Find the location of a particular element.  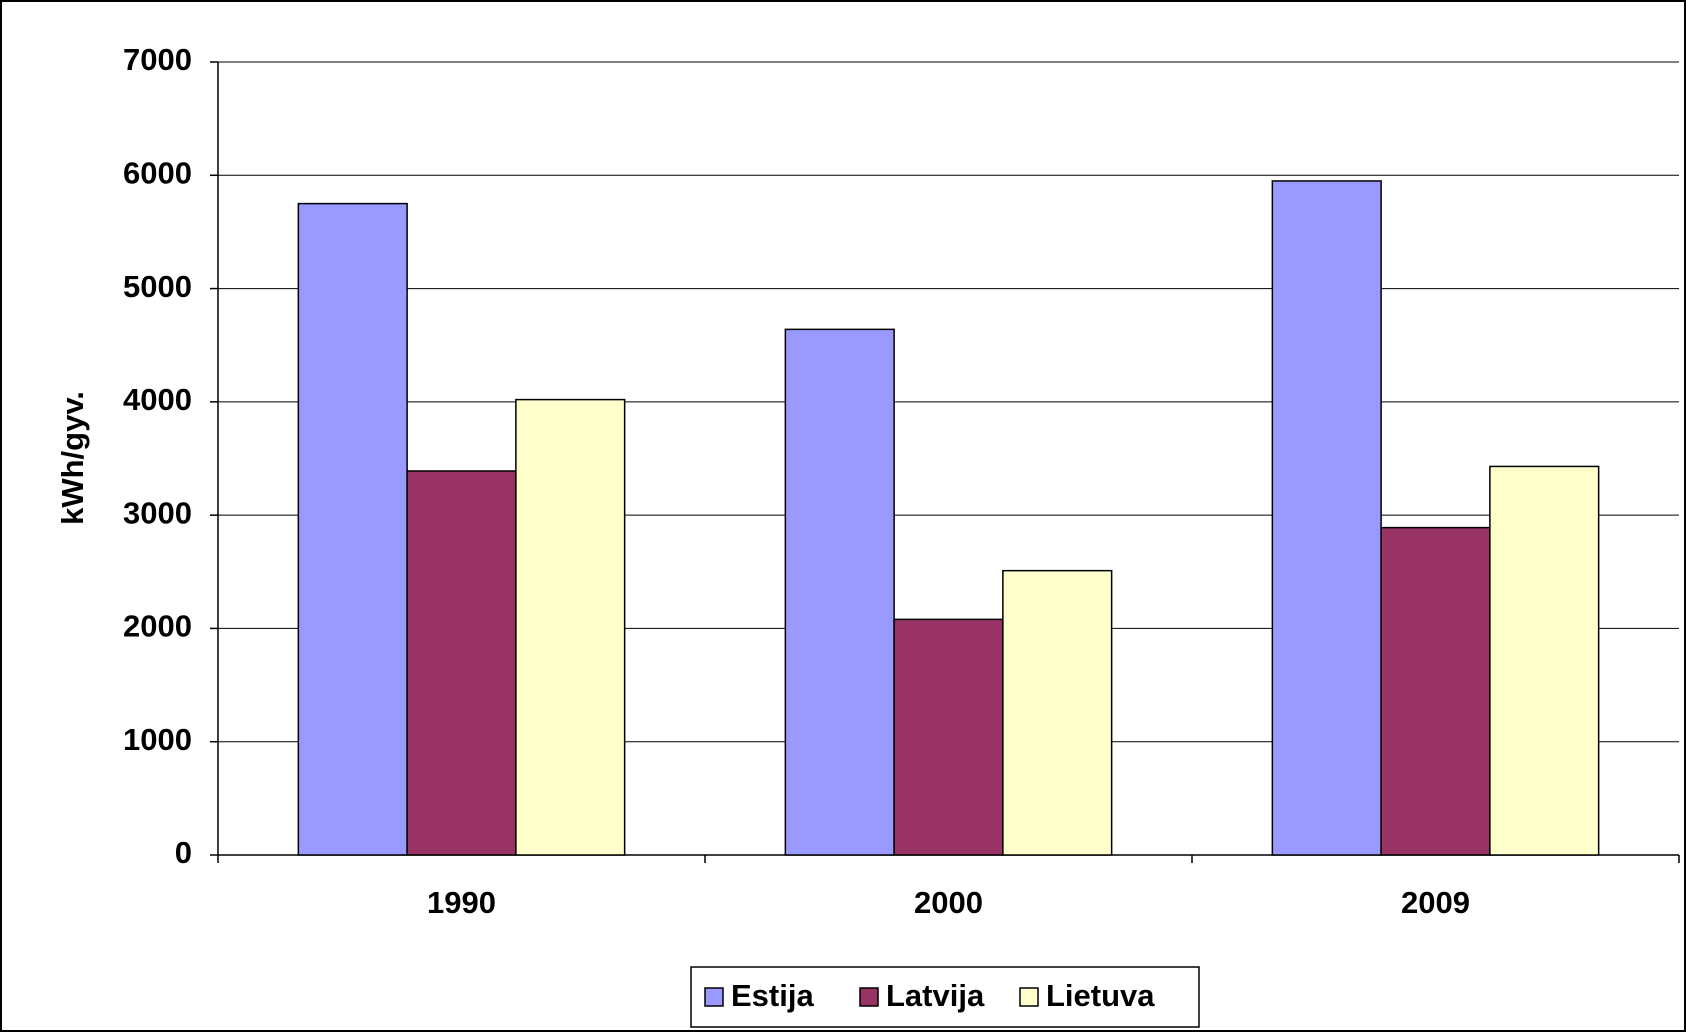

legend-box is located at coordinates (945, 997).